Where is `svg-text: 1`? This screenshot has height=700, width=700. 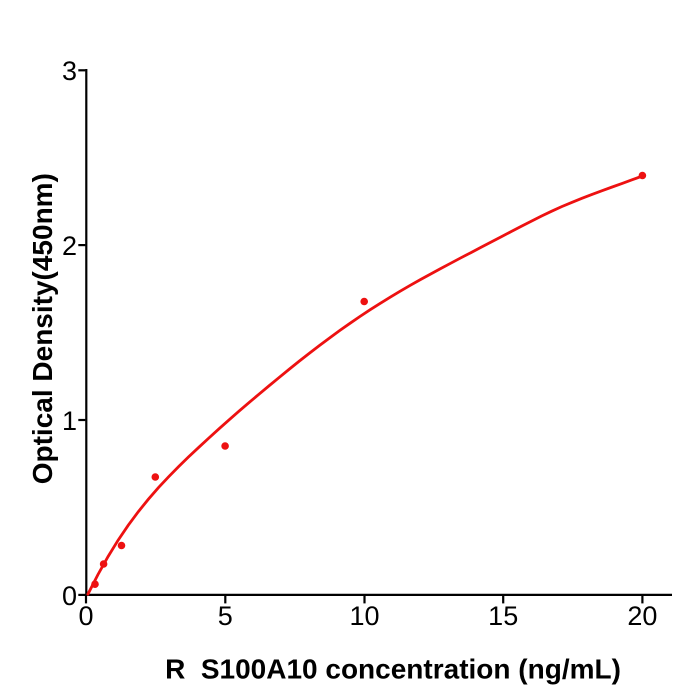 svg-text: 1 is located at coordinates (69, 421).